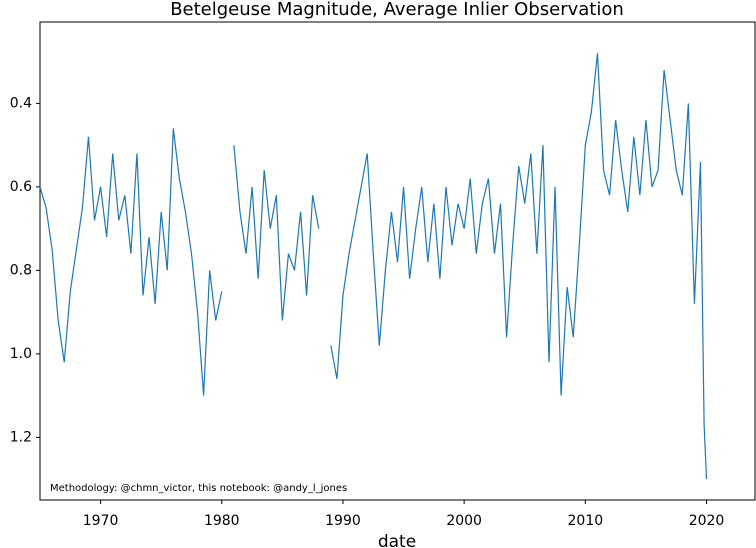 The width and height of the screenshot is (756, 548). Describe the element at coordinates (397, 540) in the screenshot. I see `x-axis-label: date` at that location.